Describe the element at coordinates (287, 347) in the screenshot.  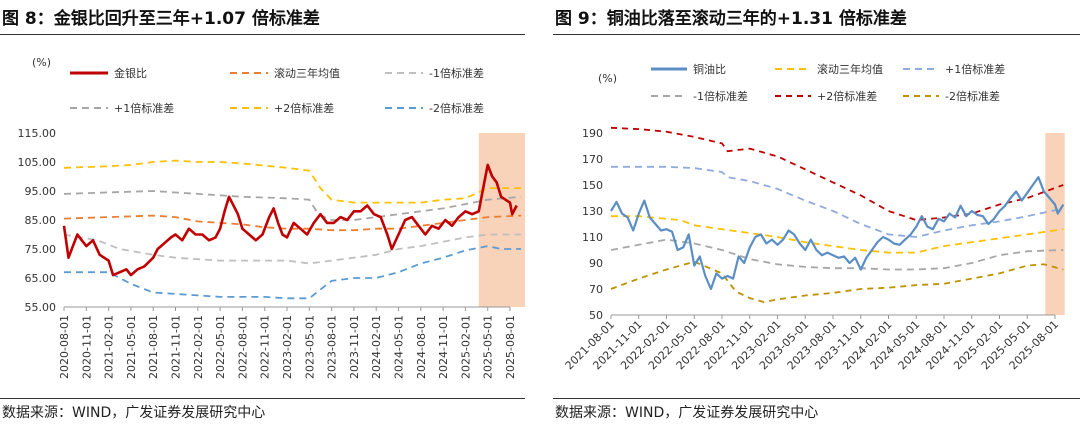
I see `x-tick-label: 2023-02-01` at that location.